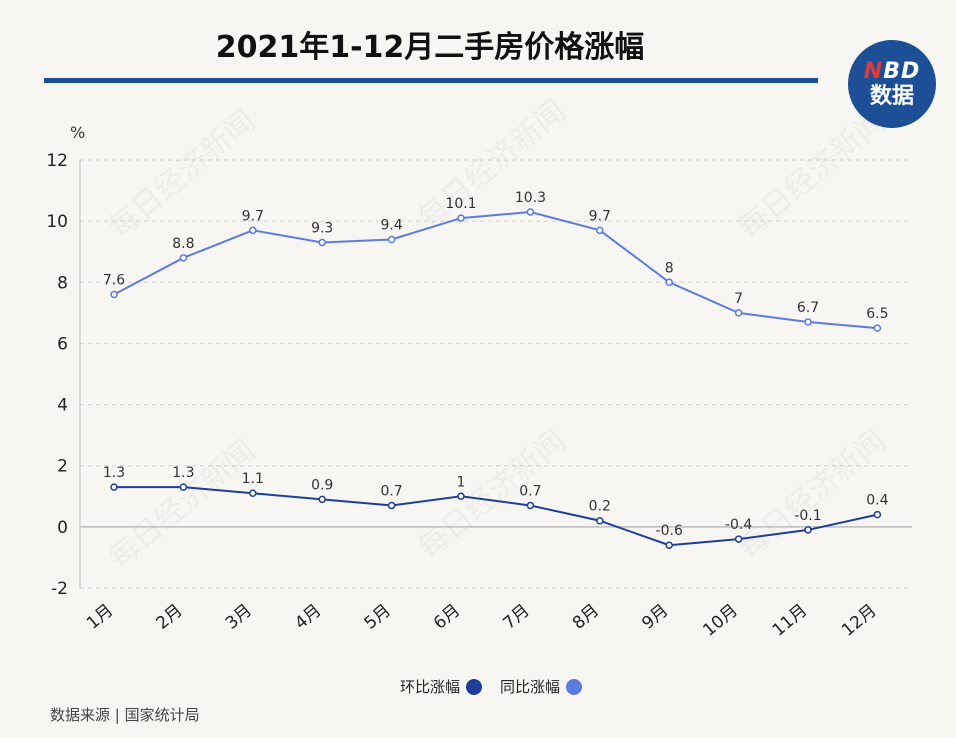 The width and height of the screenshot is (956, 738). I want to click on legend-label-mom: 环比涨幅, so click(430, 687).